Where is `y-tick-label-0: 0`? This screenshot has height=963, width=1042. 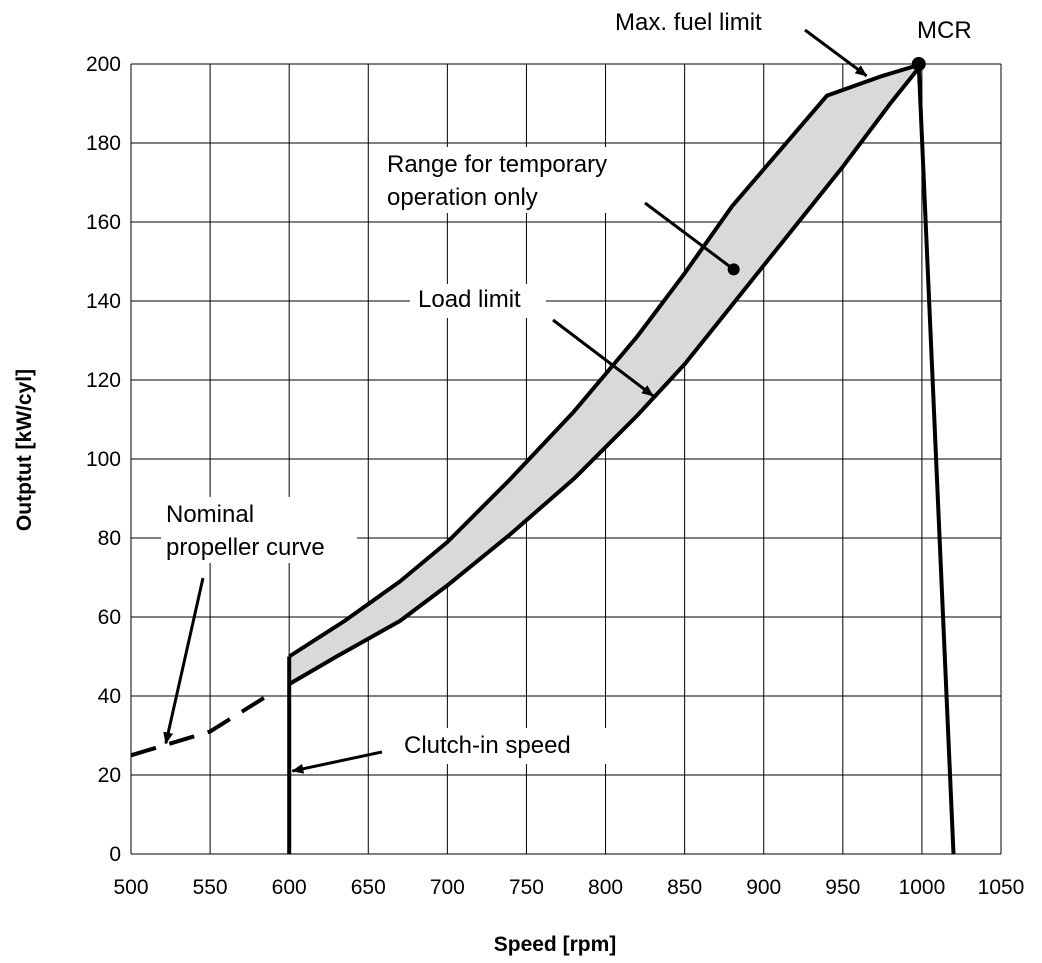 y-tick-label-0: 0 is located at coordinates (115, 854).